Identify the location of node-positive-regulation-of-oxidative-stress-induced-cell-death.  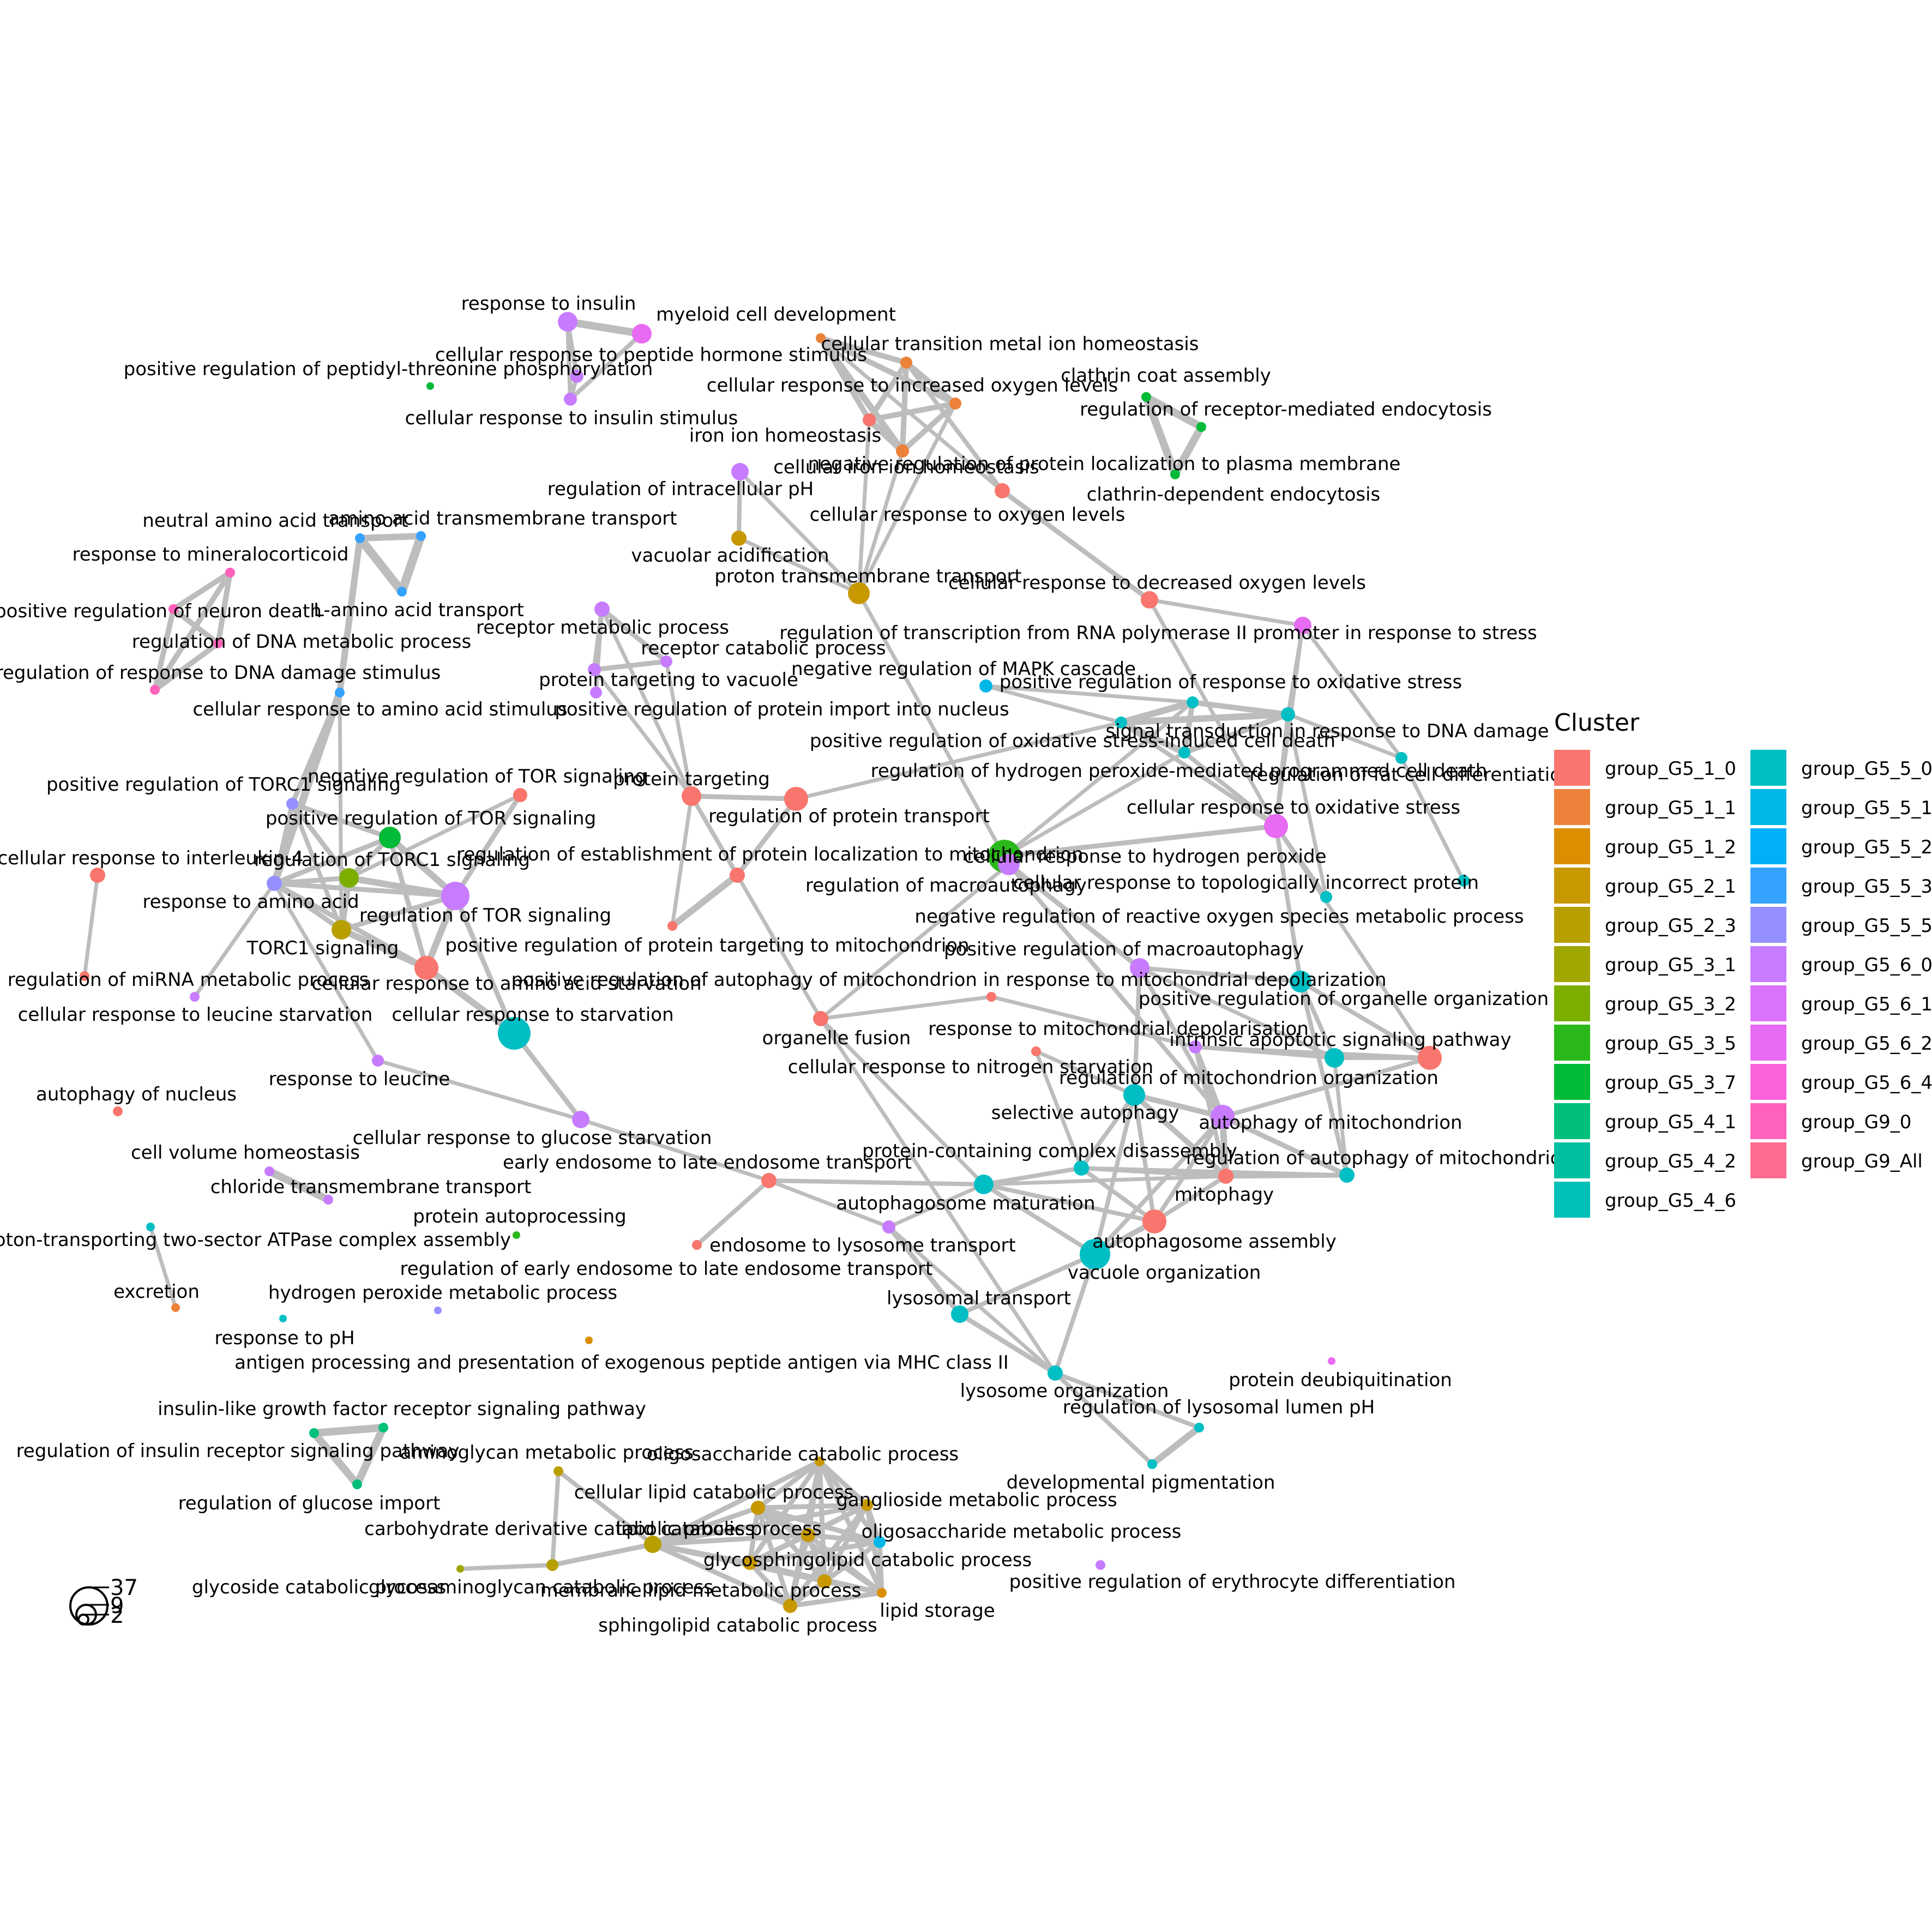
(1121, 723).